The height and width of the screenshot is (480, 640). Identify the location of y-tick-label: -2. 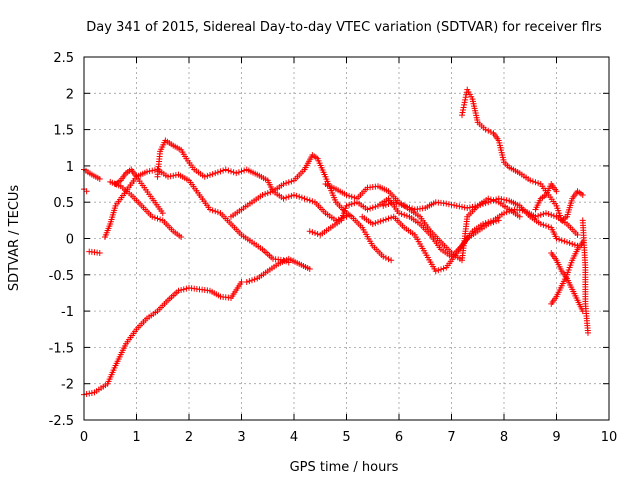
(67, 385).